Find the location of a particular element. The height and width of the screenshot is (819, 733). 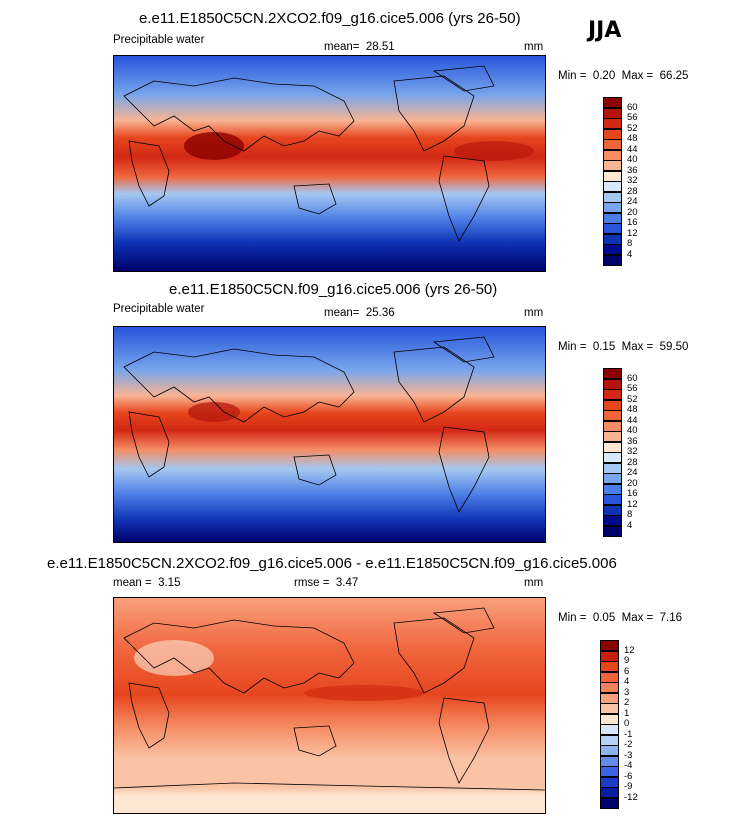

panel3-max-value: 7.16 is located at coordinates (671, 618).